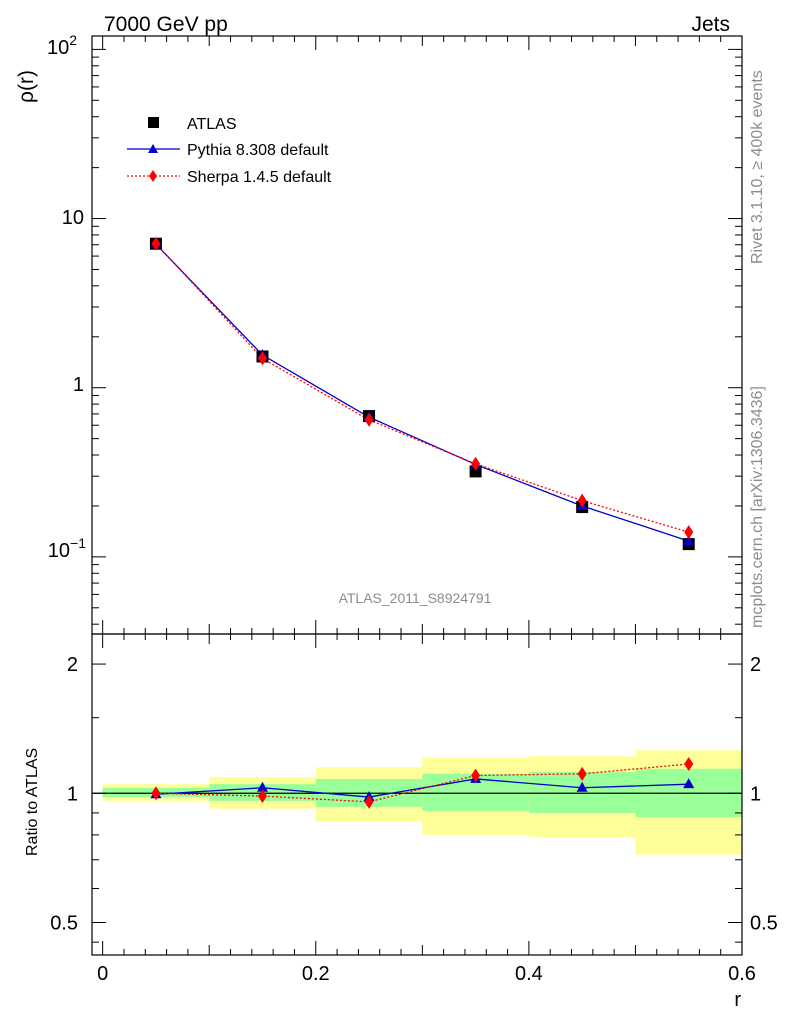  Describe the element at coordinates (78, 385) in the screenshot. I see `y-tick-label-1: 1` at that location.